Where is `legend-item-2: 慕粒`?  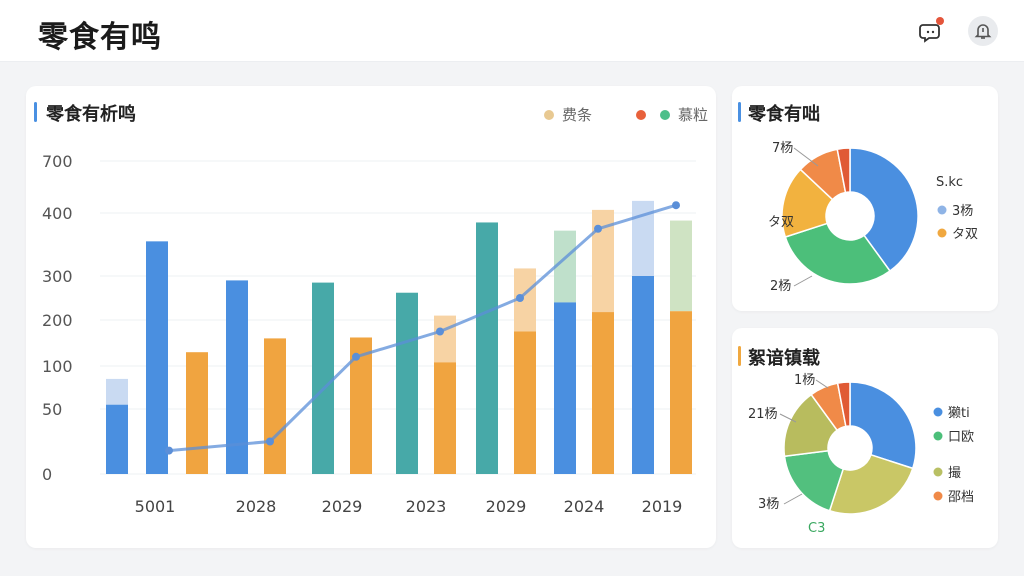
legend-item-2: 慕粒 is located at coordinates (672, 114).